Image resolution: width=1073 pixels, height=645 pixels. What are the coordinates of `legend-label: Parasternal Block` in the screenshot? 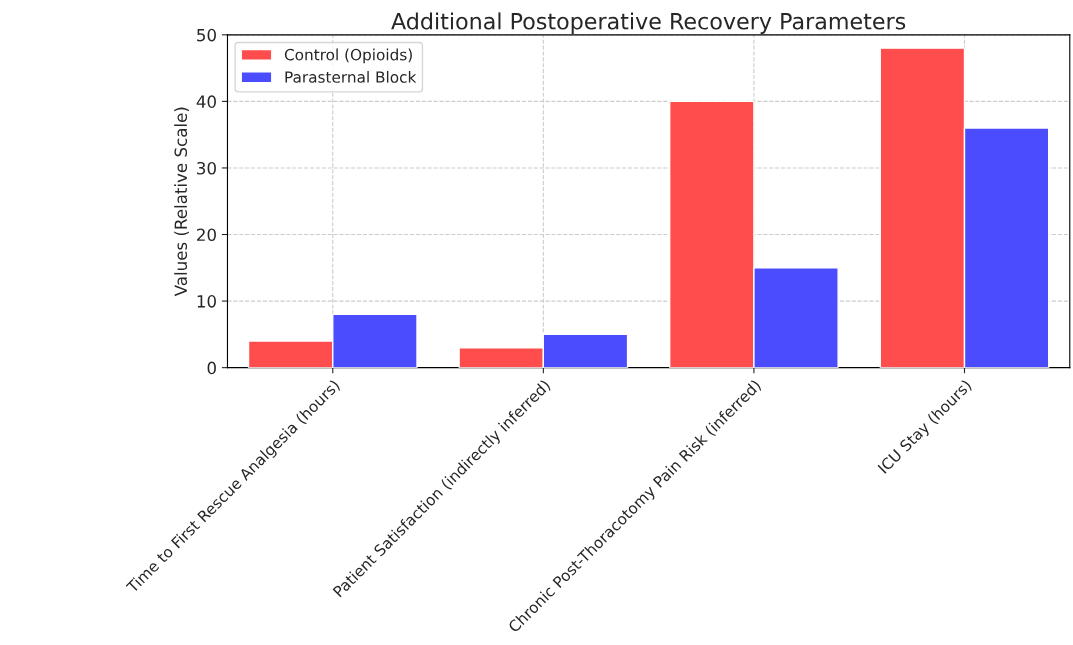 It's located at (351, 77).